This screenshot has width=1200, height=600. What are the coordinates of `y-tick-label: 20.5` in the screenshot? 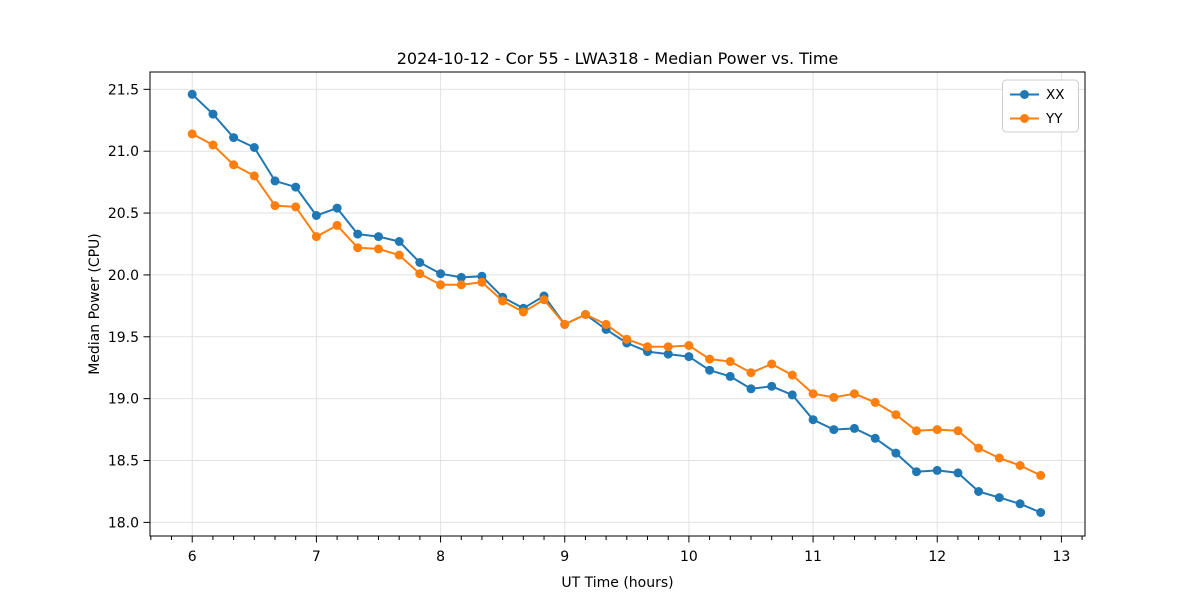 It's located at (123, 214).